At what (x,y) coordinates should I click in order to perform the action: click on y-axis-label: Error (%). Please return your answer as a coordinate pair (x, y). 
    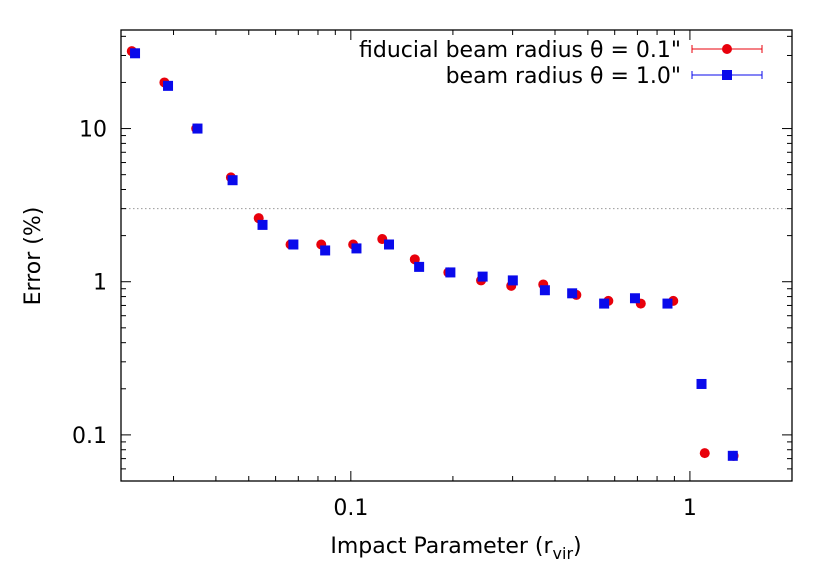
    Looking at the image, I should click on (33, 256).